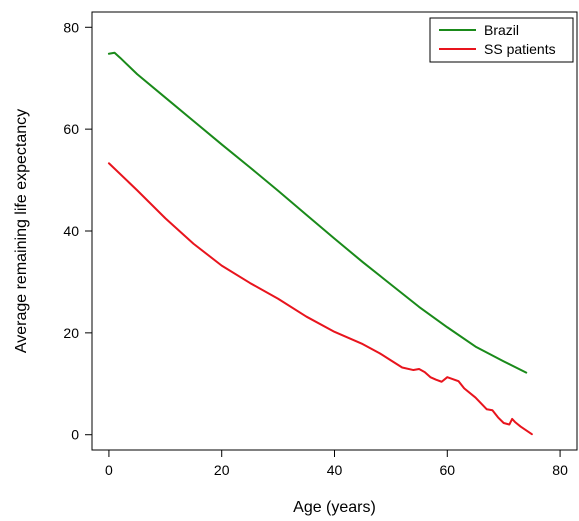  I want to click on legend: Brazil SS patients, so click(501, 40).